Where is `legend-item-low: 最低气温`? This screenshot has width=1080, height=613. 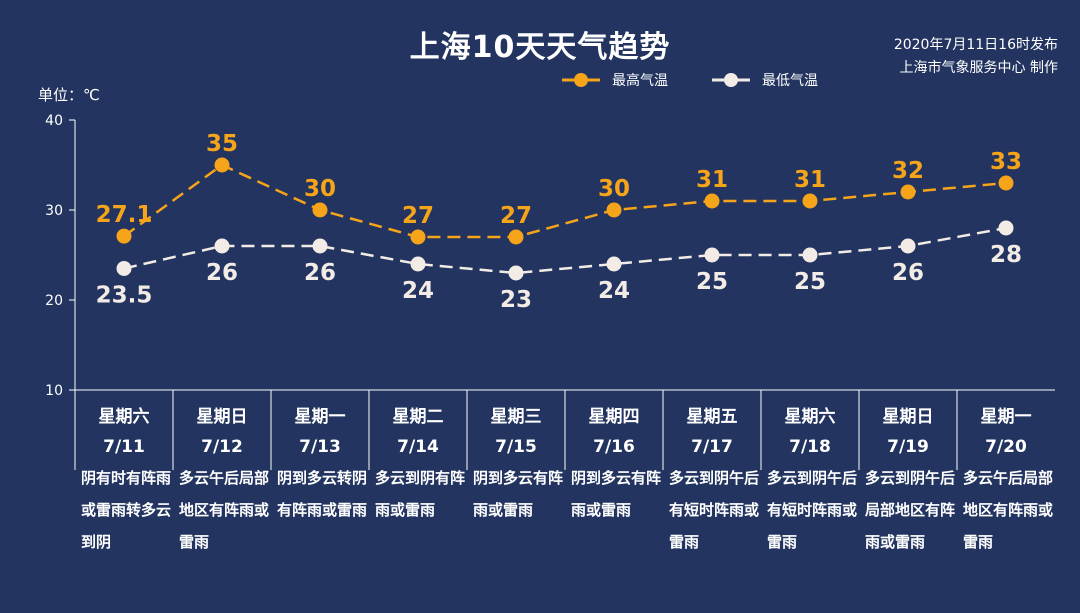 legend-item-low: 最低气温 is located at coordinates (764, 80).